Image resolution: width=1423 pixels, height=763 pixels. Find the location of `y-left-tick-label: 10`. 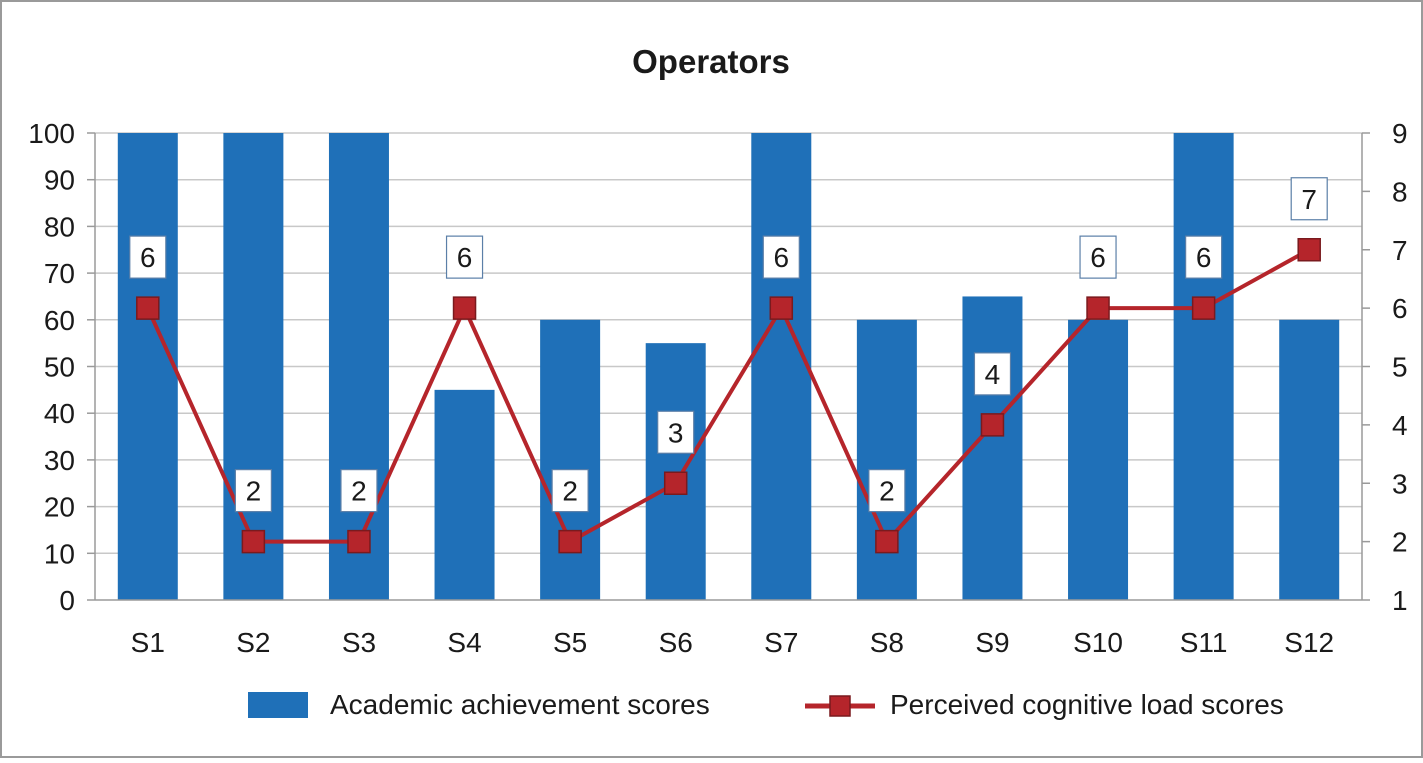

y-left-tick-label: 10 is located at coordinates (59, 553).